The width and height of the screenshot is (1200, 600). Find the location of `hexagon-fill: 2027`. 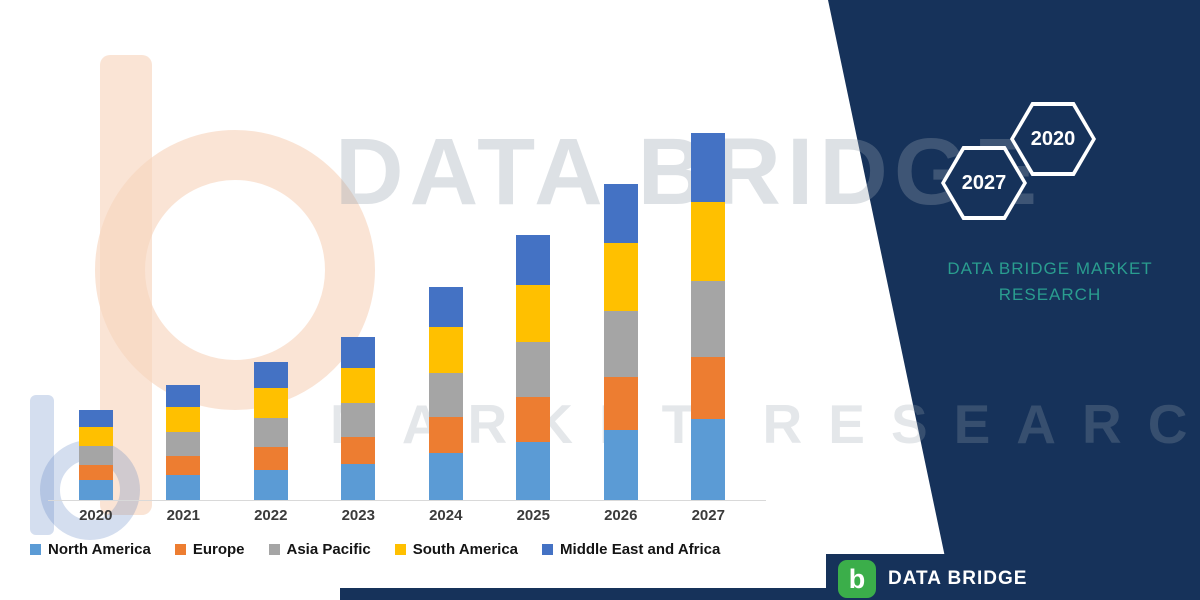

hexagon-fill: 2027 is located at coordinates (984, 183).